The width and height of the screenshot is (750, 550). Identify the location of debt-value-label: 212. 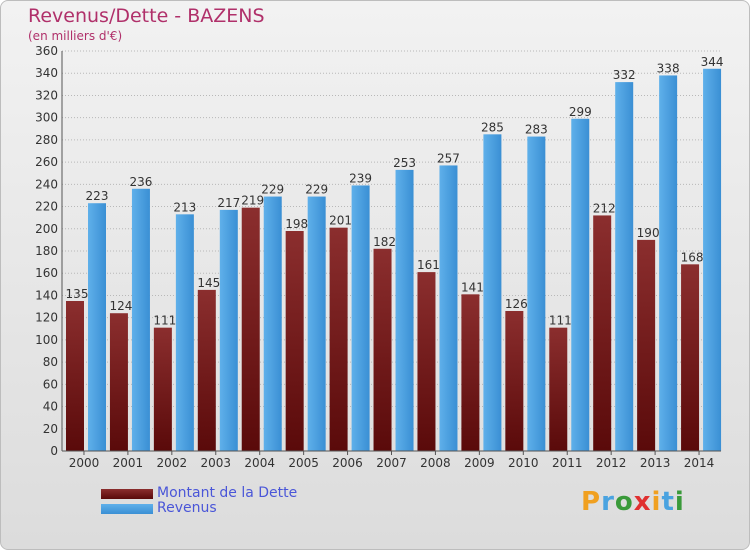
(604, 208).